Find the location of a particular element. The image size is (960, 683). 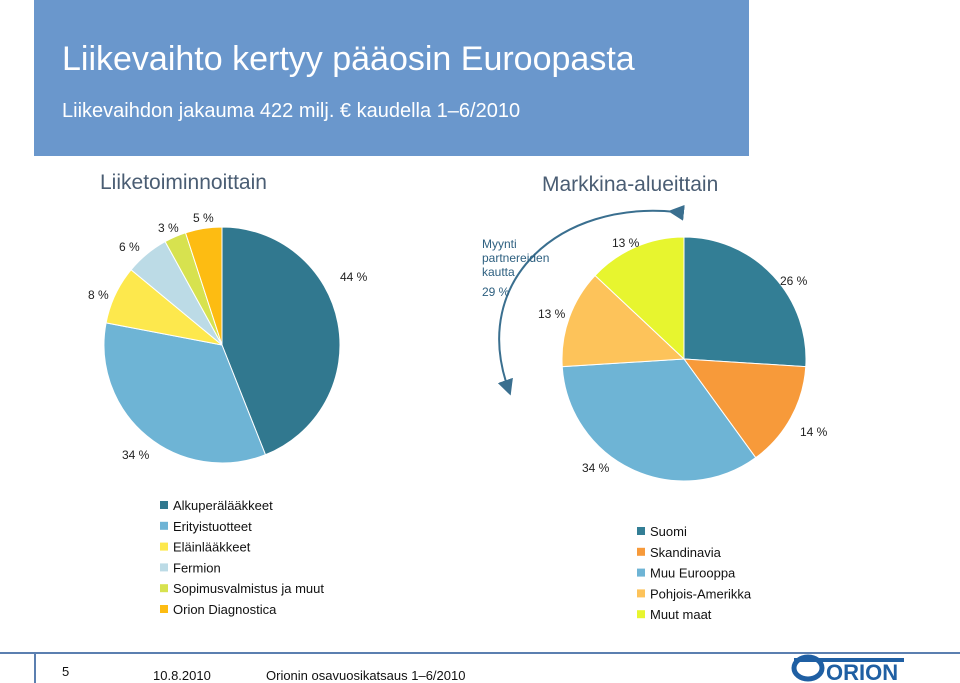

orion-logo-text: ORION is located at coordinates (862, 671).